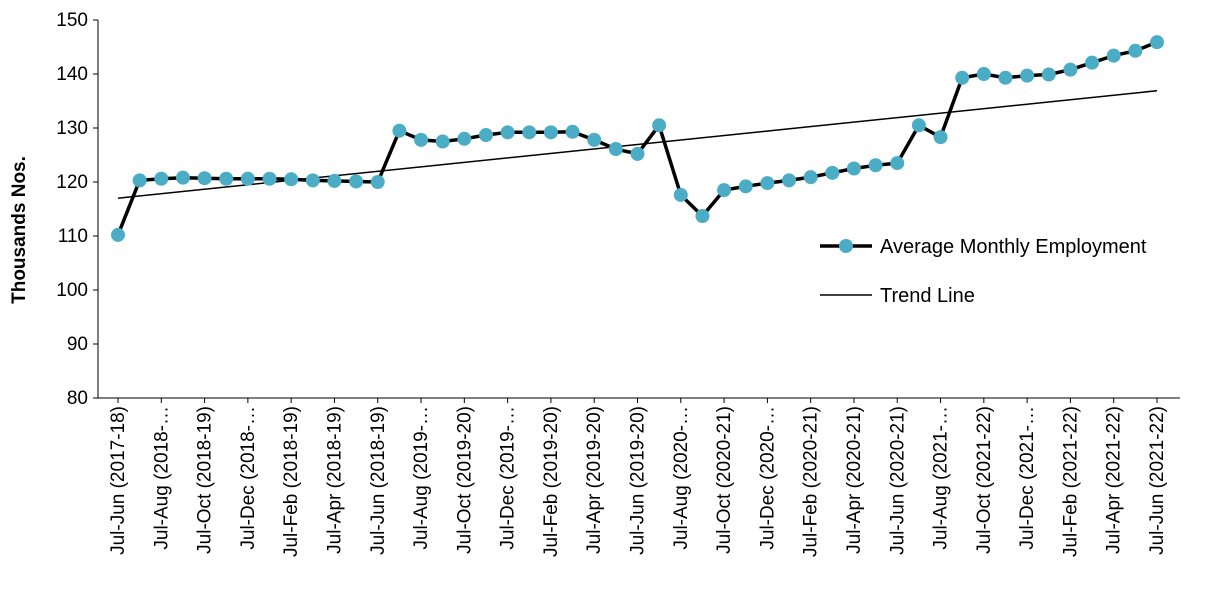 The height and width of the screenshot is (603, 1219). Describe the element at coordinates (1157, 480) in the screenshot. I see `x-tick-label: Jul-Jun (2021-22)` at that location.